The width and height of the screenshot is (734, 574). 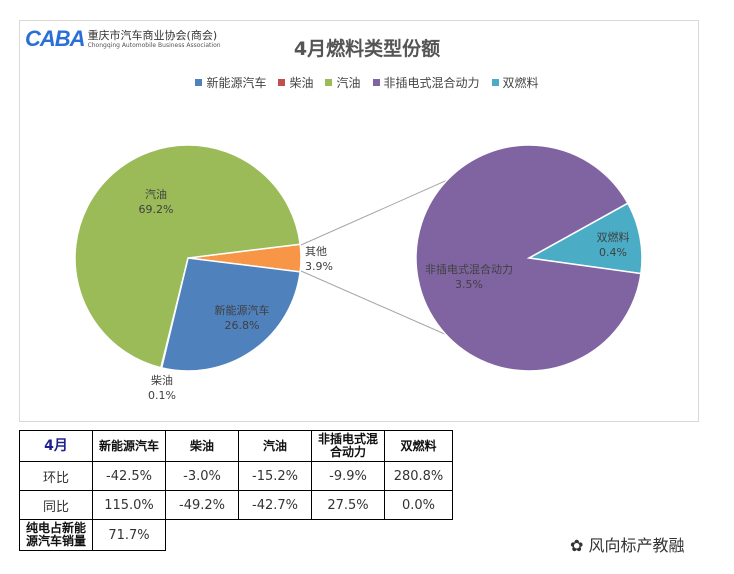 What do you see at coordinates (418, 446) in the screenshot?
I see `column-header: 双燃料` at bounding box center [418, 446].